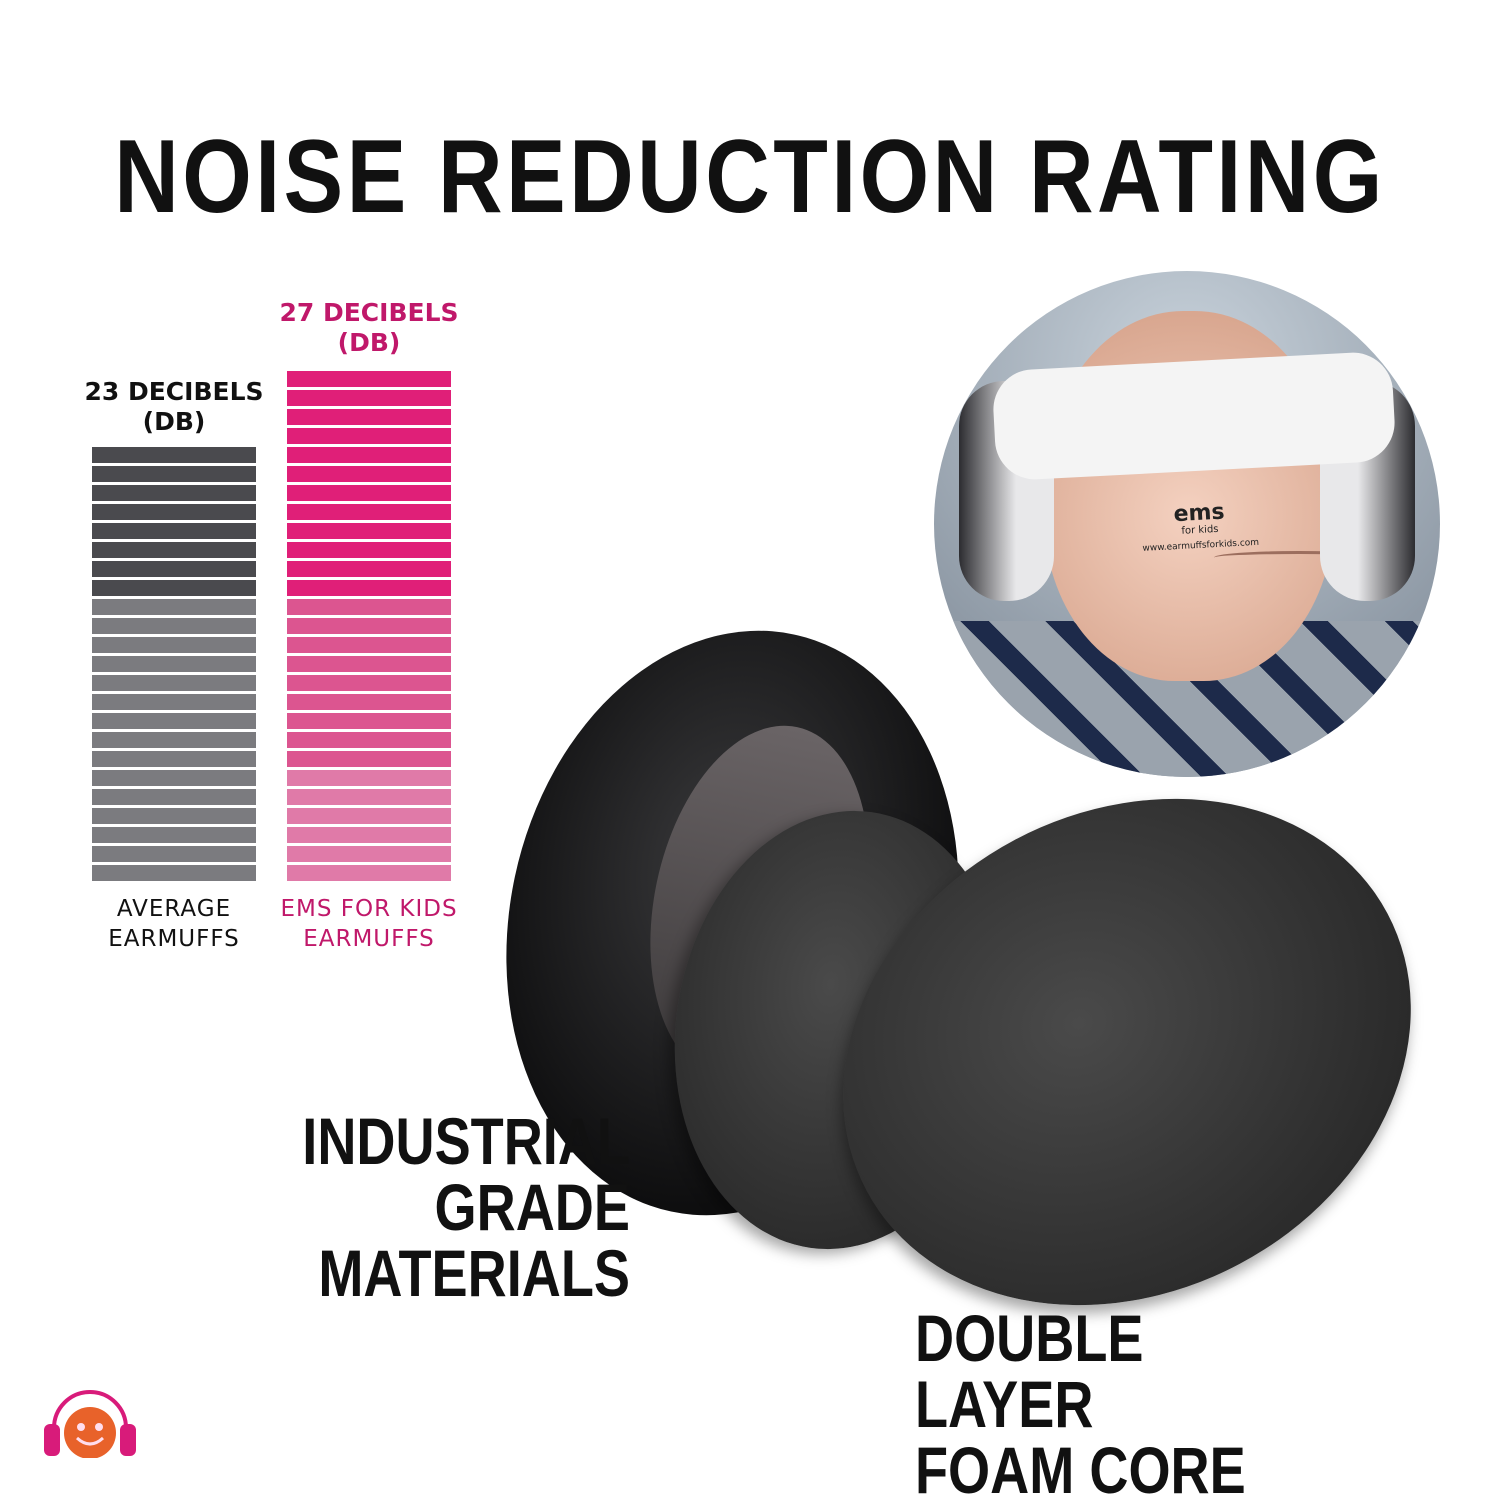 Image resolution: width=1500 pixels, height=1507 pixels. I want to click on category-label-average: AVERAGE EARMUFFS, so click(174, 924).